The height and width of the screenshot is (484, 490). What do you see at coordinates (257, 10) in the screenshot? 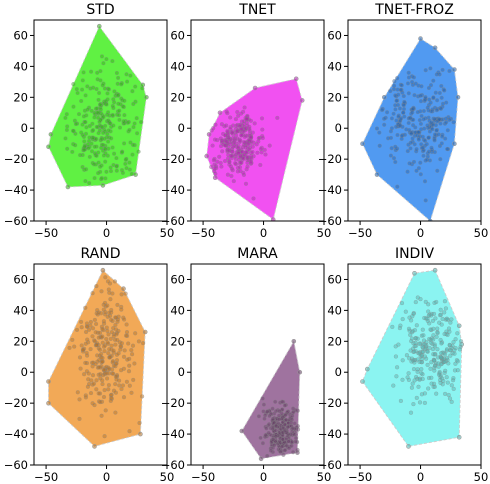
I see `subplot-title: TNET` at bounding box center [257, 10].